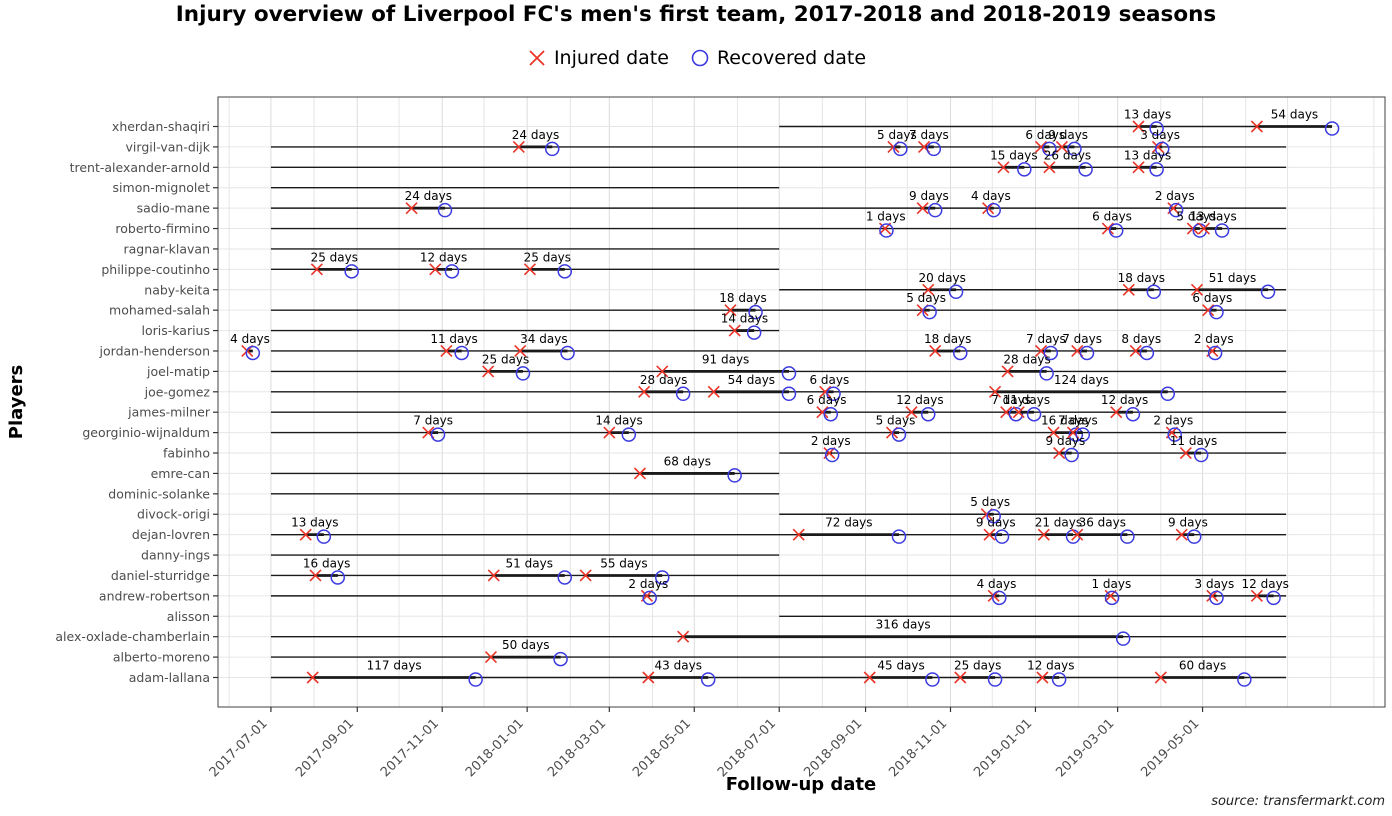 Image resolution: width=1392 pixels, height=816 pixels. What do you see at coordinates (166, 248) in the screenshot?
I see `player-label: ragnar-klavan` at bounding box center [166, 248].